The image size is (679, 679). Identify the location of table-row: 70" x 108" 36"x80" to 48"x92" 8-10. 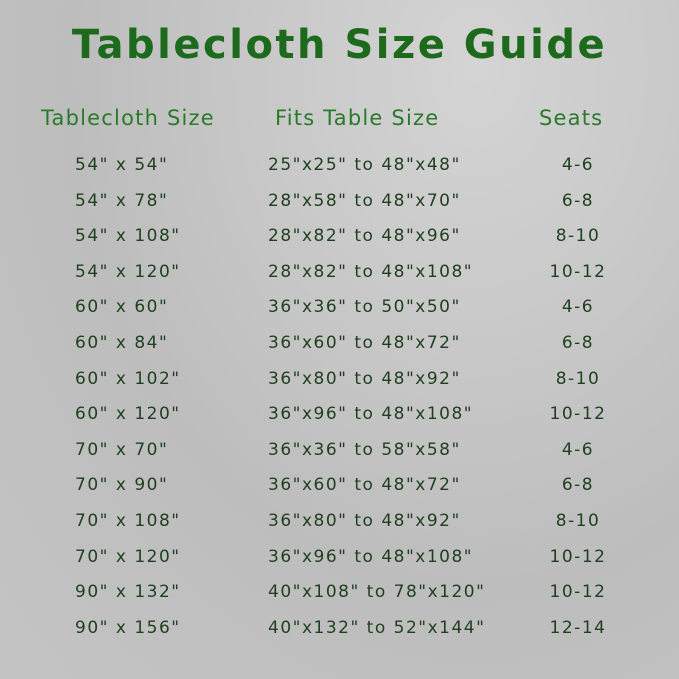
(339, 526).